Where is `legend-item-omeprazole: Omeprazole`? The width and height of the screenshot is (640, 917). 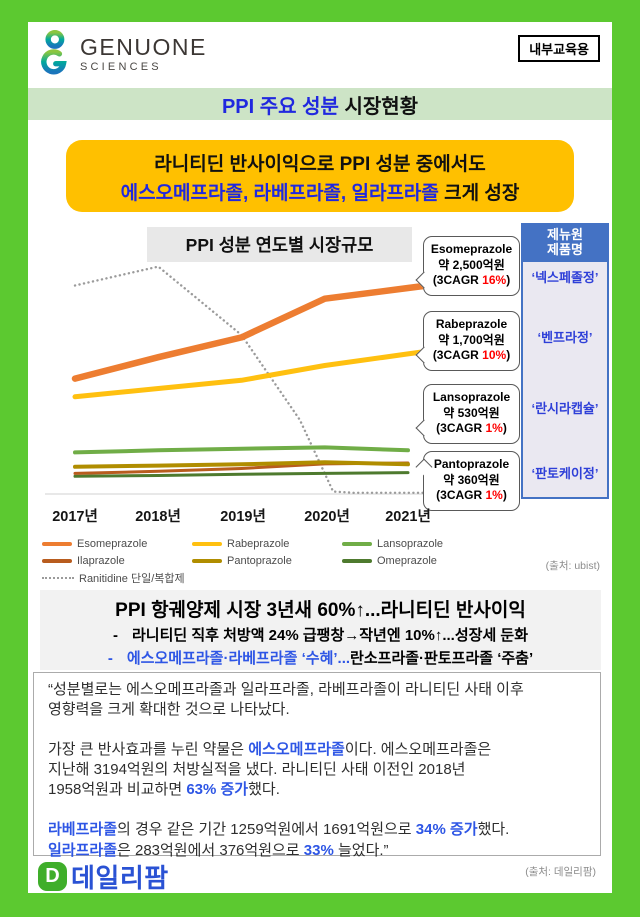 legend-item-omeprazole: Omeprazole is located at coordinates (389, 561).